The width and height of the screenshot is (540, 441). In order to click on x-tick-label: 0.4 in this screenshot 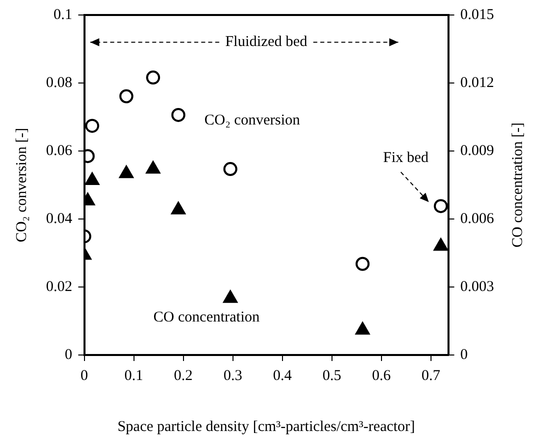, I will do `click(282, 376)`.